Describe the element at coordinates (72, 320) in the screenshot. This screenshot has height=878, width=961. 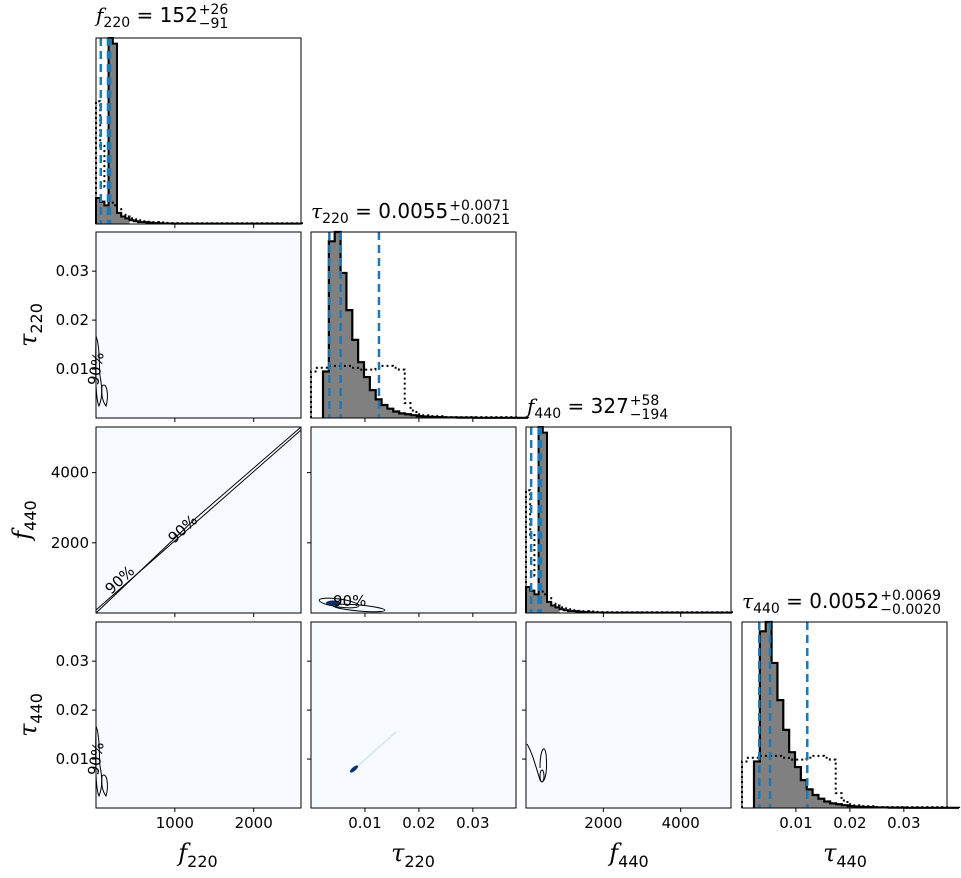
I see `yticklabel-tau220-1: 0.02` at that location.